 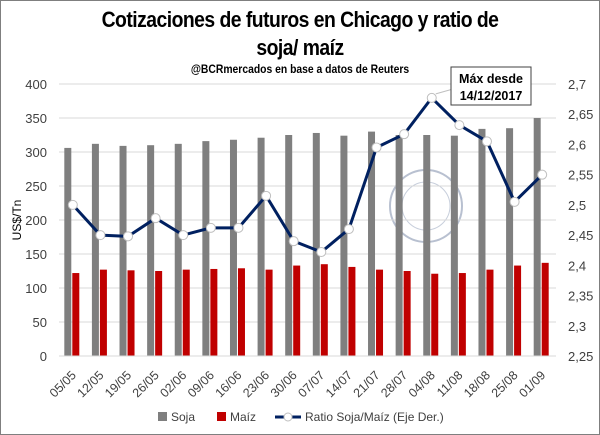 I want to click on x-tick-label: 12/05, so click(x=91, y=384).